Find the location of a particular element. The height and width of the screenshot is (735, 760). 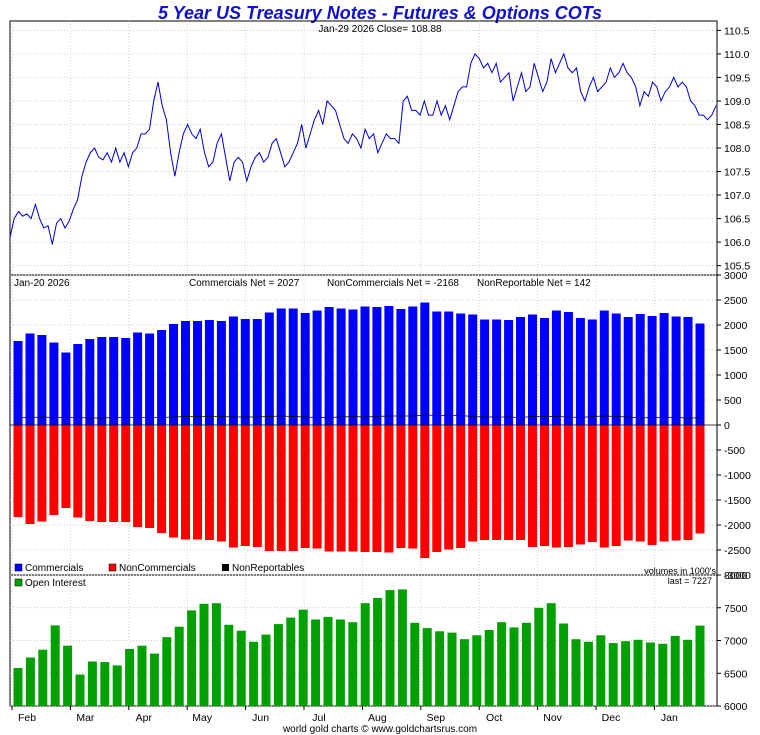

legend-nonreportables-label: NonReportables is located at coordinates (268, 568).